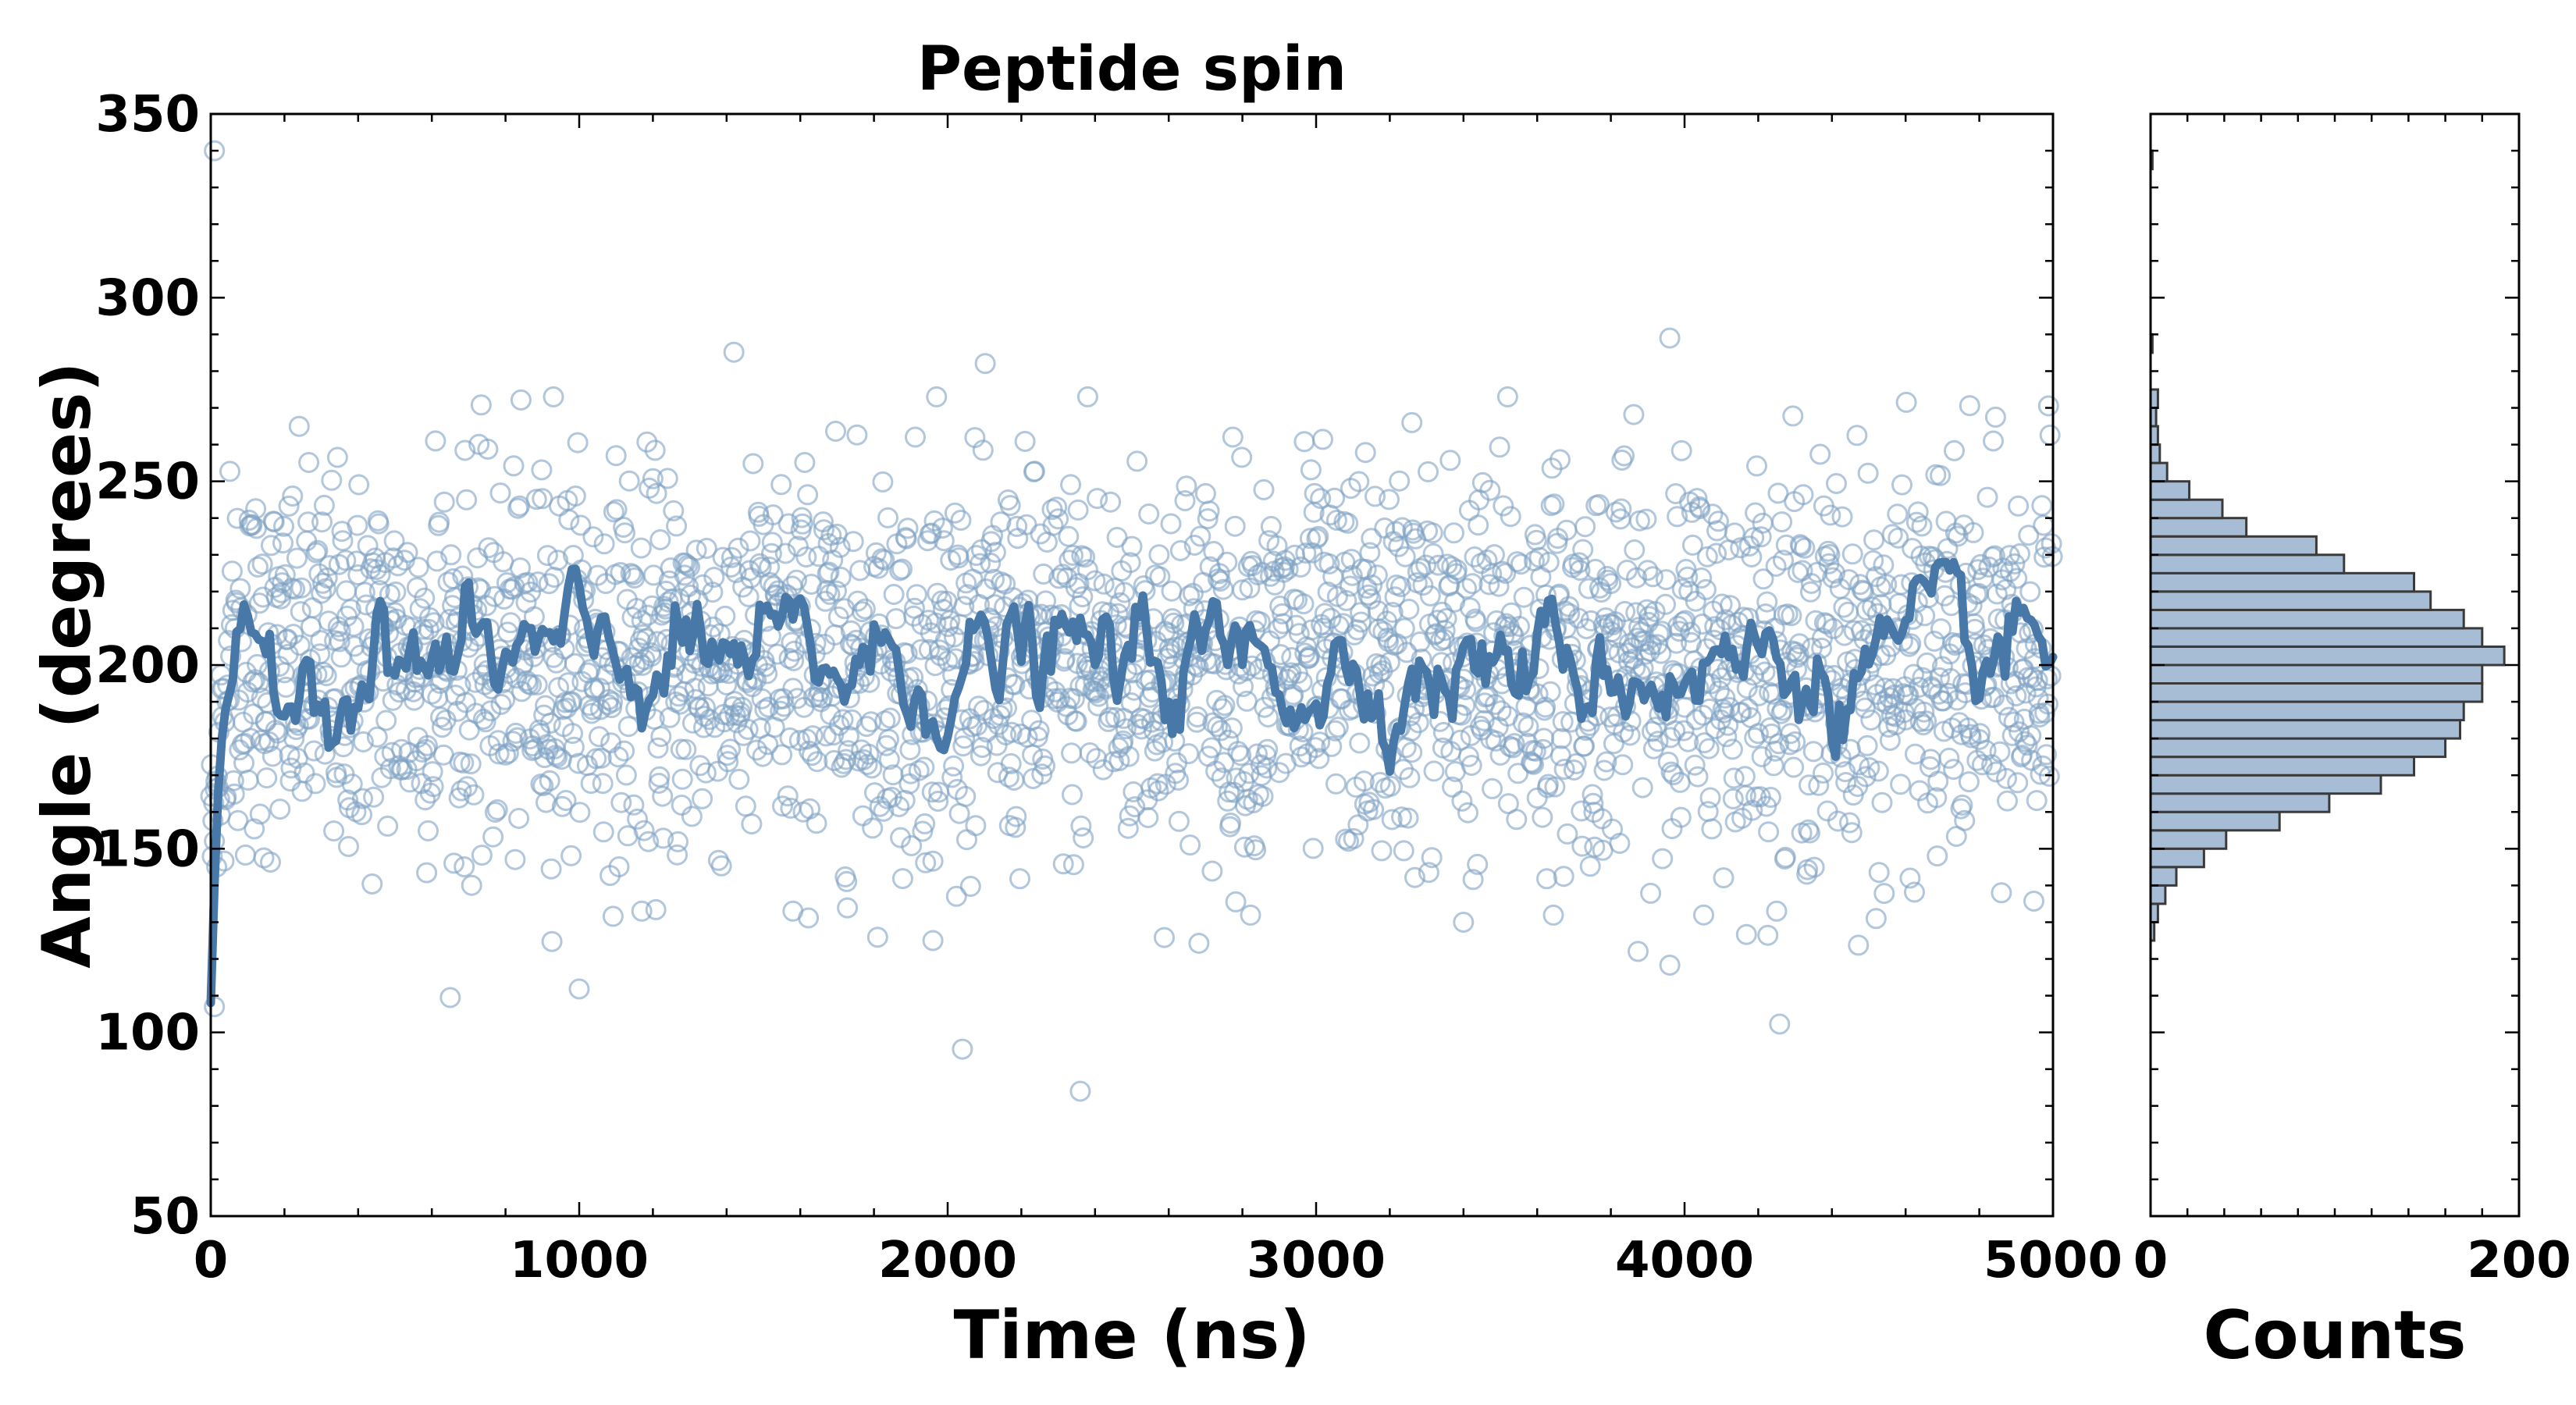  What do you see at coordinates (1316, 1260) in the screenshot?
I see `x-tick-label: 3000` at bounding box center [1316, 1260].